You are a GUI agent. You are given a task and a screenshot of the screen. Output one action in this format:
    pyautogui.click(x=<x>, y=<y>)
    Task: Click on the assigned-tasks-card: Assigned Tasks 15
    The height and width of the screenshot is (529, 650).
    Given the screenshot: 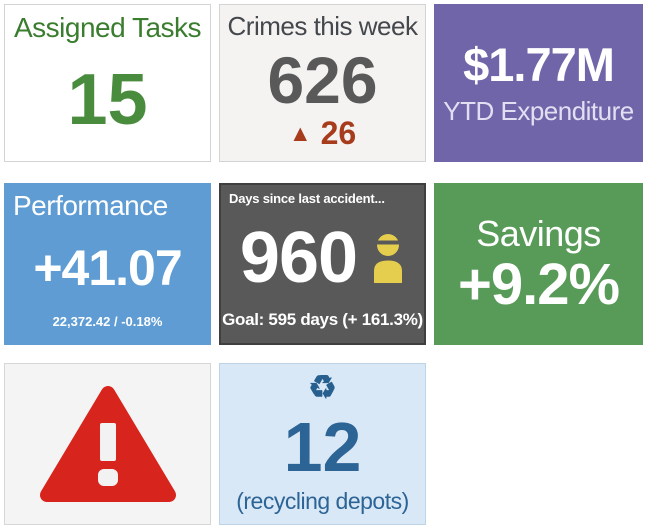 What is the action you would take?
    pyautogui.click(x=107, y=83)
    